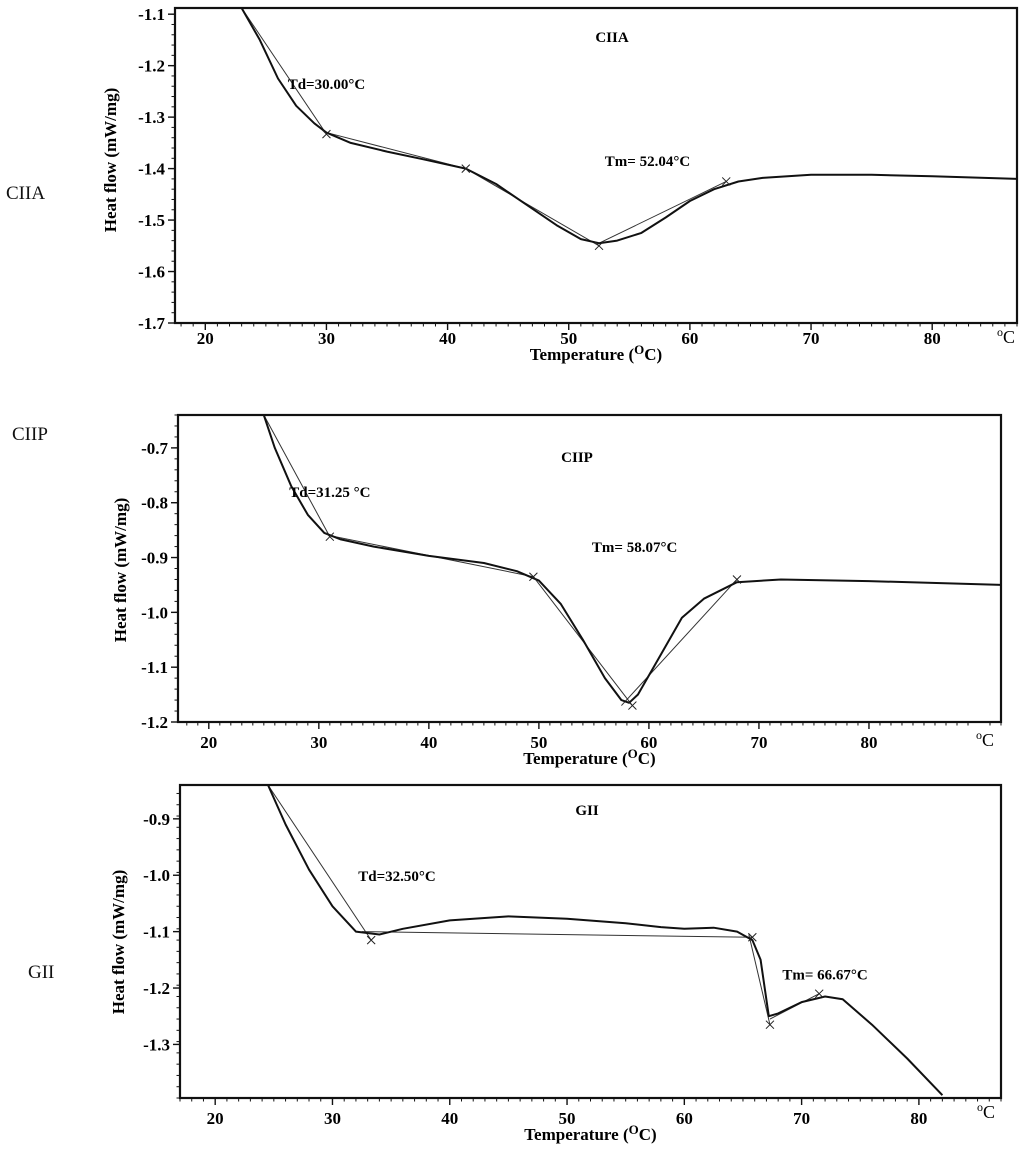 This screenshot has height=1150, width=1024. I want to click on side-label-ciia: CIIA, so click(26, 193).